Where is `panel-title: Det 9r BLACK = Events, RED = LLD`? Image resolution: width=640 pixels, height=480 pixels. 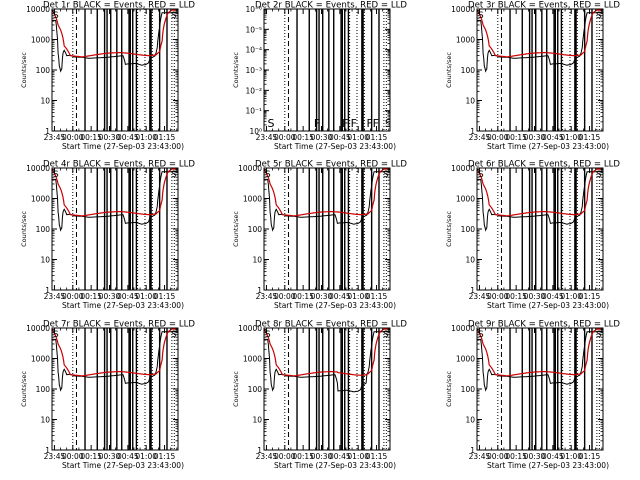 panel-title: Det 9r BLACK = Events, RED = LLD is located at coordinates (544, 325).